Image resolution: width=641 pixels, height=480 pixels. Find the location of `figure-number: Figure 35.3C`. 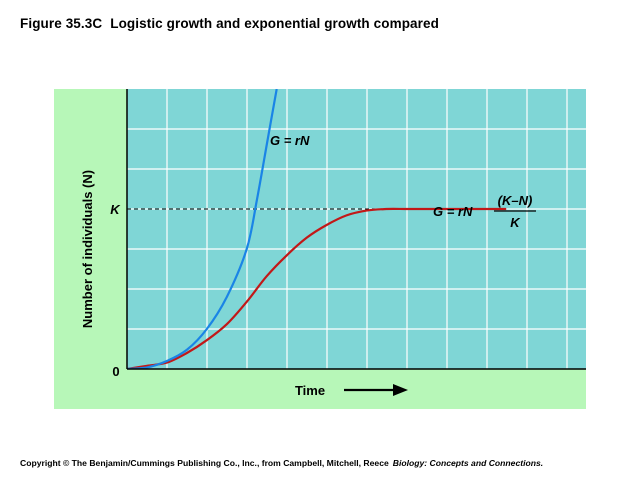

figure-number: Figure 35.3C is located at coordinates (61, 23).